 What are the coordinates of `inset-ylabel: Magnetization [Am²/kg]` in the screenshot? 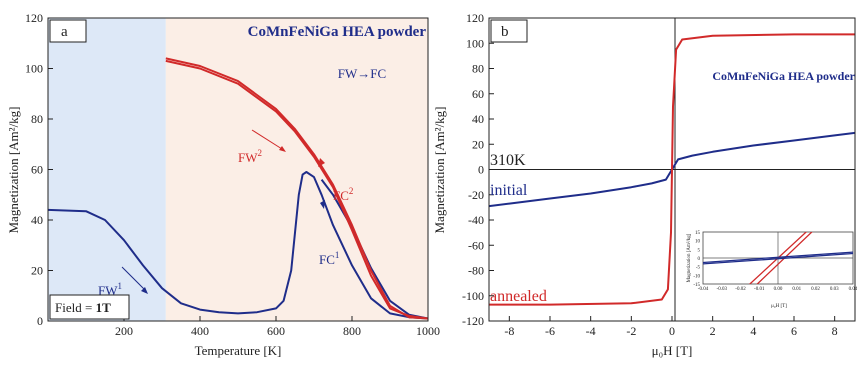 It's located at (689, 257).